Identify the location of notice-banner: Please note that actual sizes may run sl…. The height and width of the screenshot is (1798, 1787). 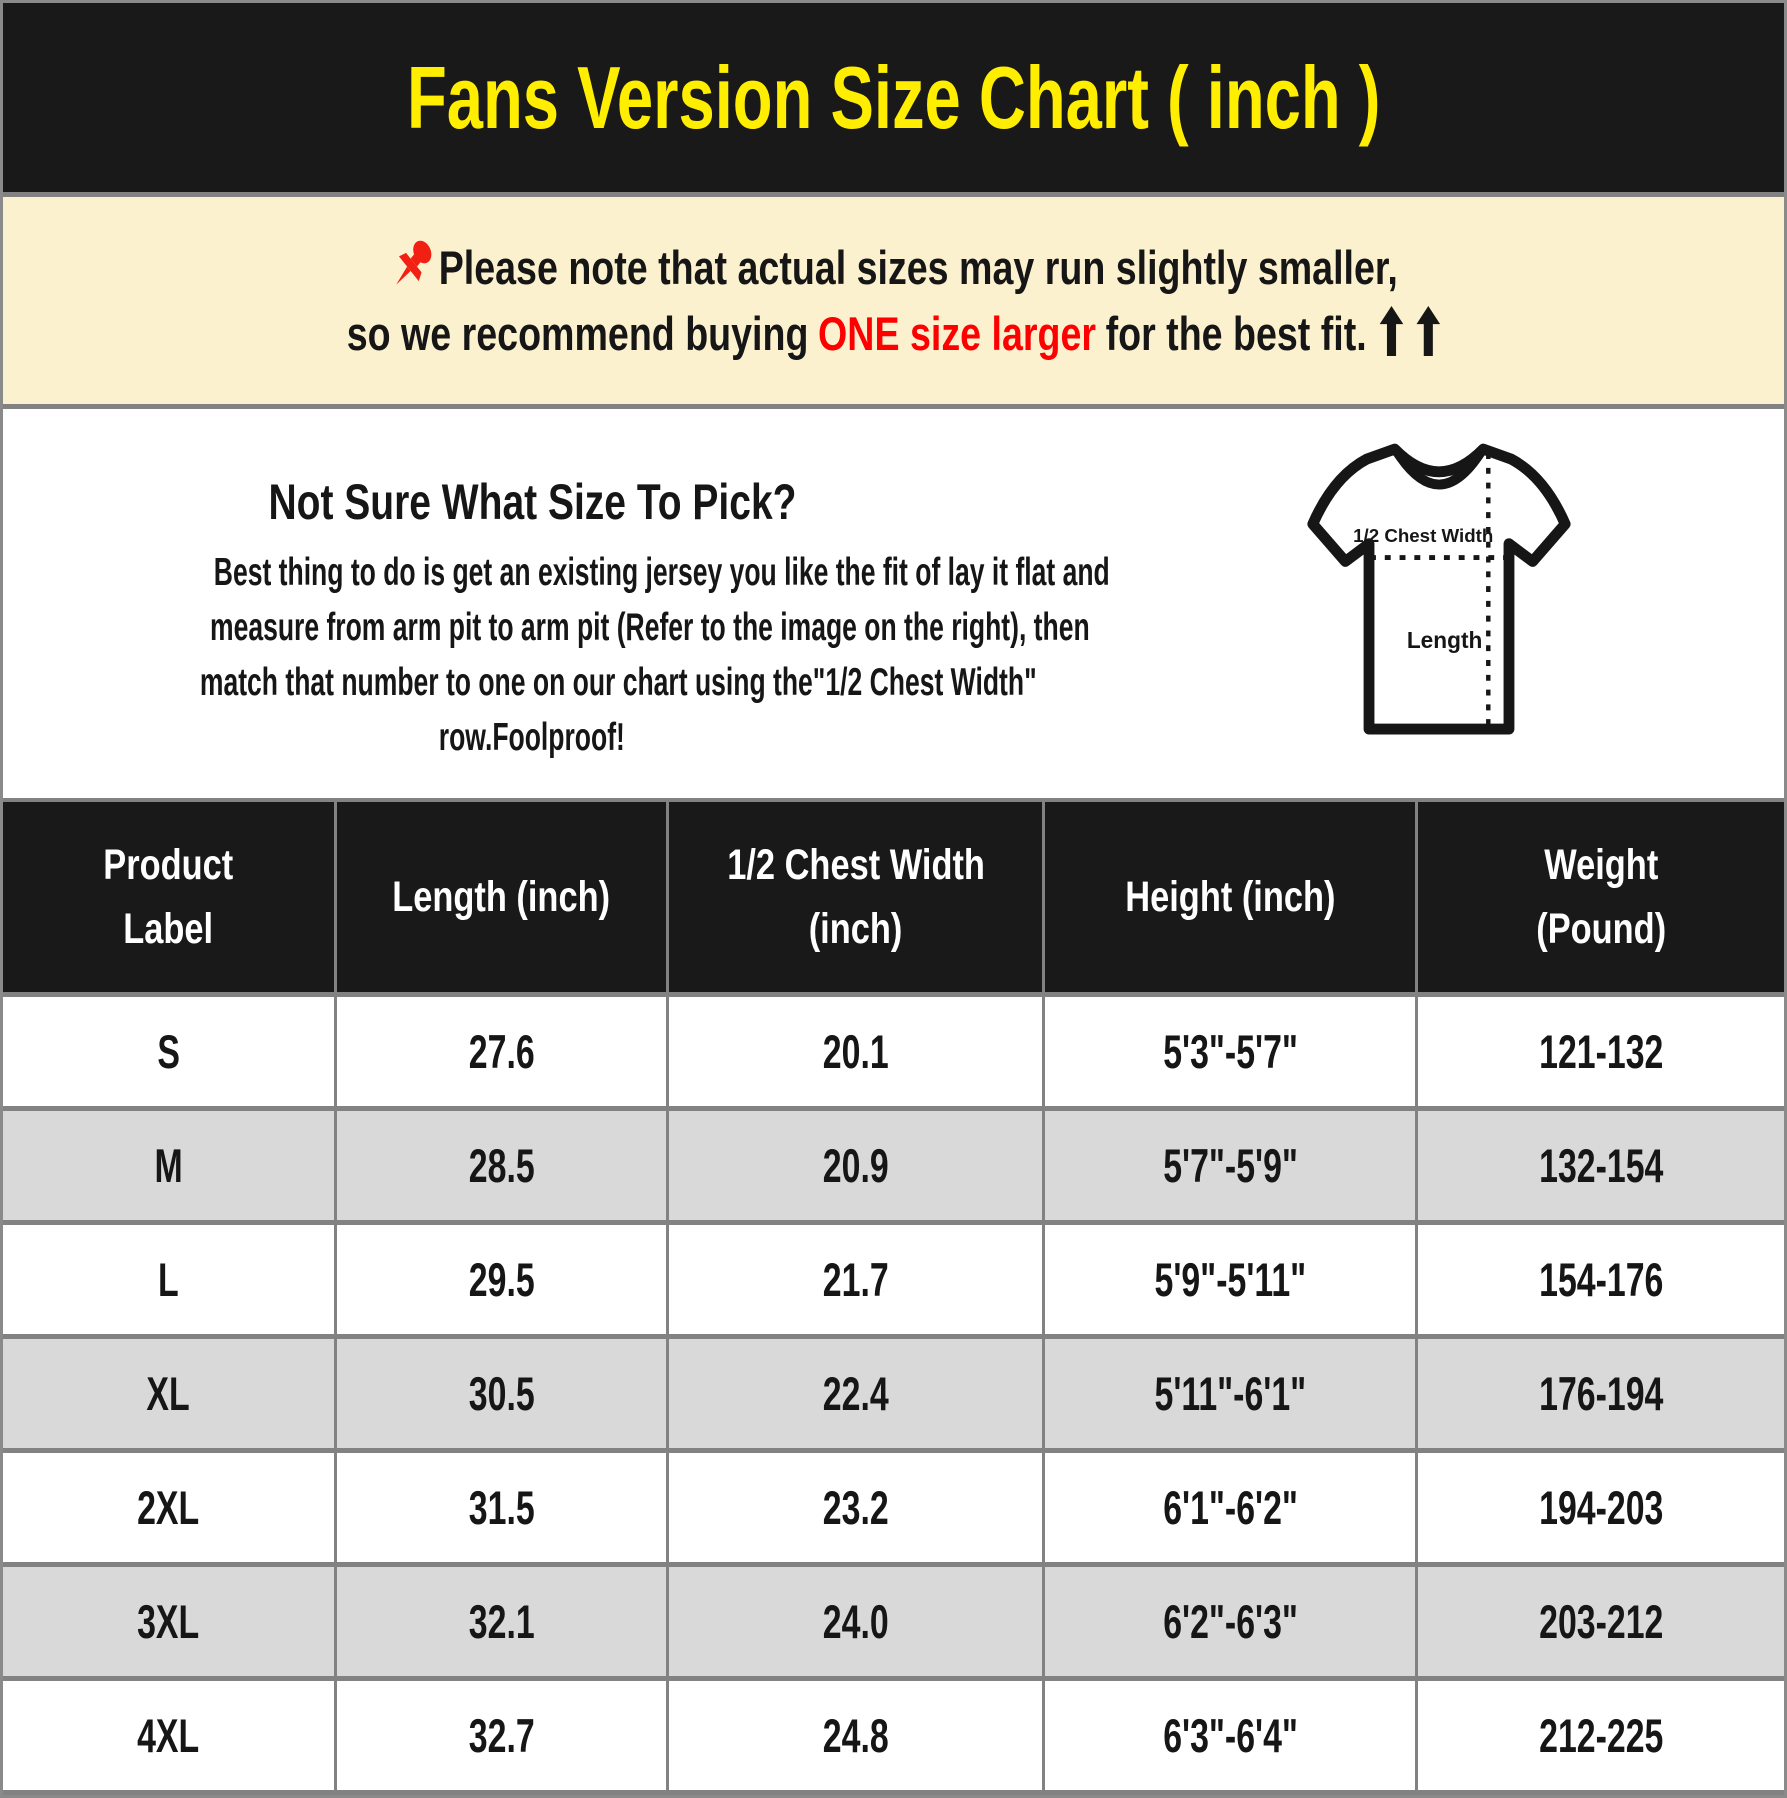
(893, 300).